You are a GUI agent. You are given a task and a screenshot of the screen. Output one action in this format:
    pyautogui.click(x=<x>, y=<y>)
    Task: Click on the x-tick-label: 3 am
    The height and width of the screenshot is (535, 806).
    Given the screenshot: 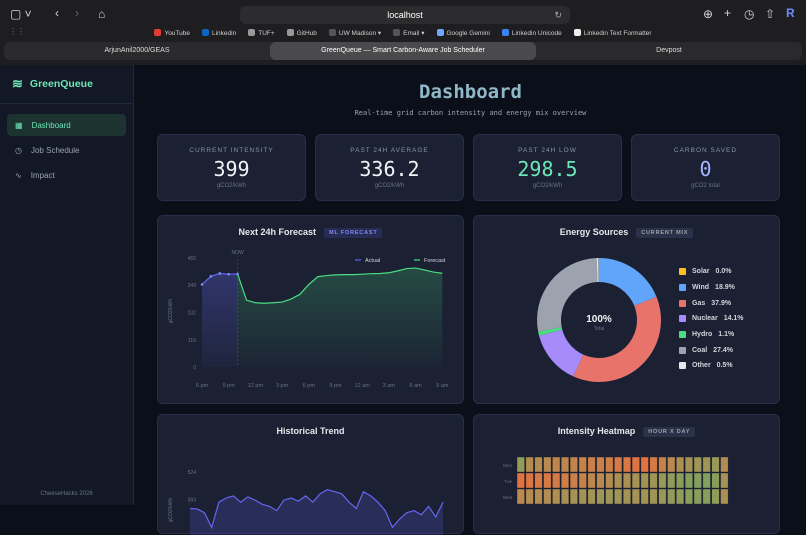 What is the action you would take?
    pyautogui.click(x=389, y=386)
    